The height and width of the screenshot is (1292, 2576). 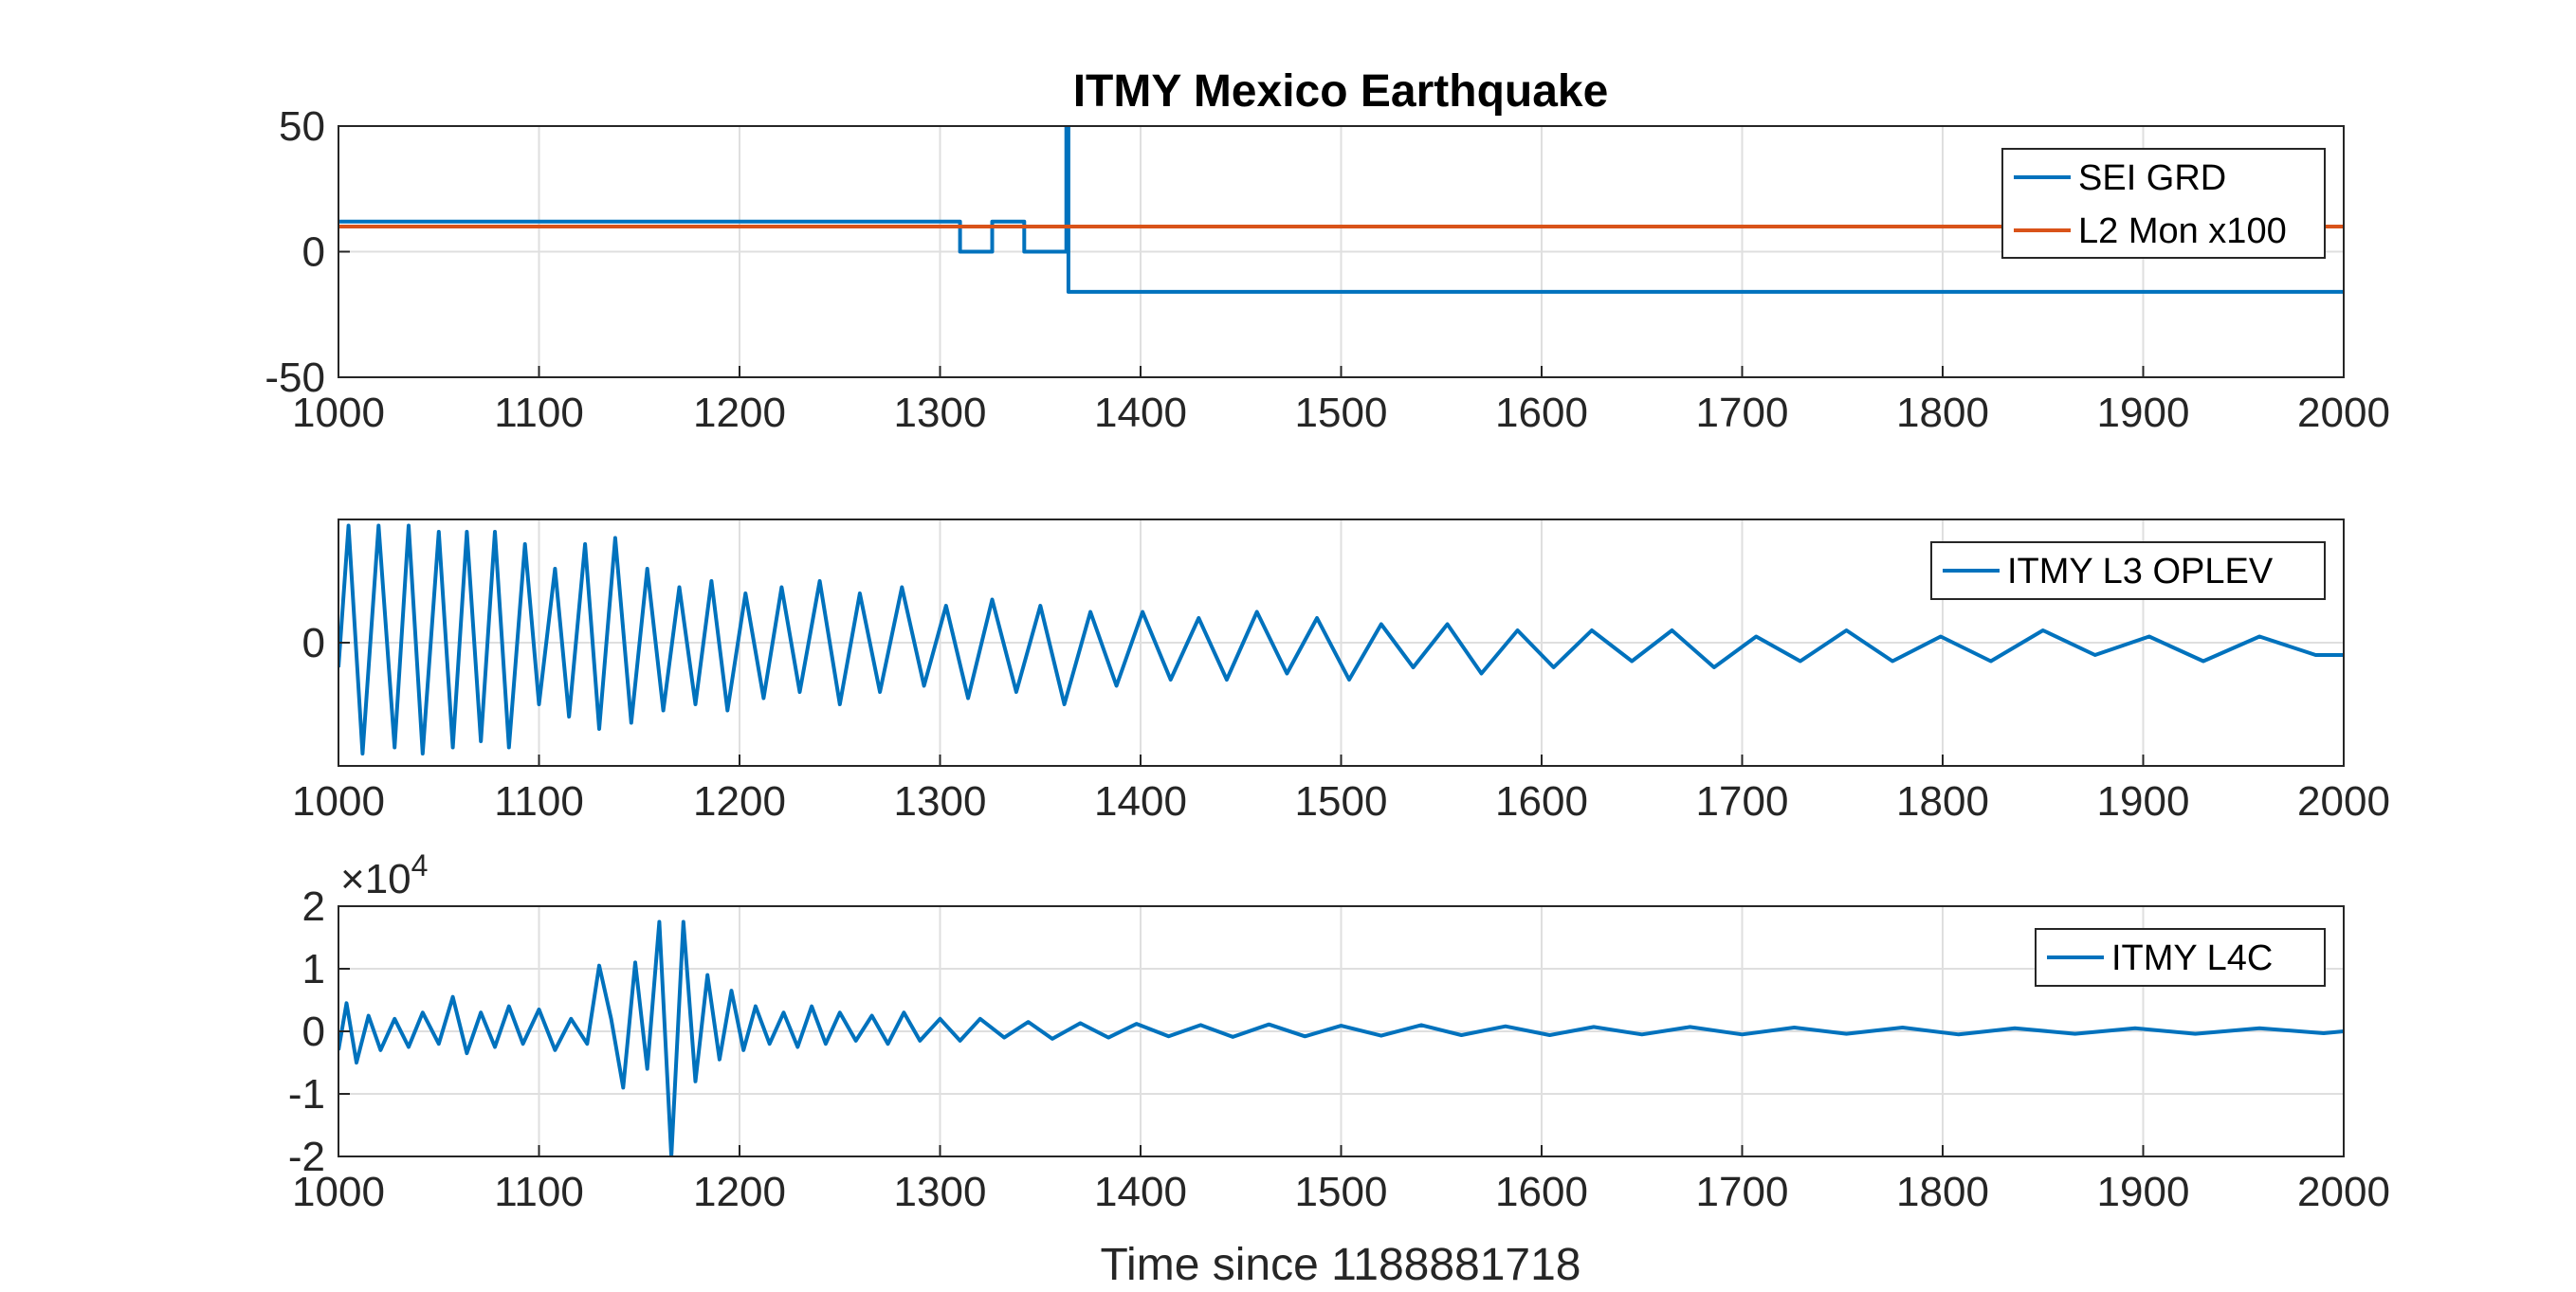 I want to click on legend: ITMY L4C, so click(x=2180, y=957).